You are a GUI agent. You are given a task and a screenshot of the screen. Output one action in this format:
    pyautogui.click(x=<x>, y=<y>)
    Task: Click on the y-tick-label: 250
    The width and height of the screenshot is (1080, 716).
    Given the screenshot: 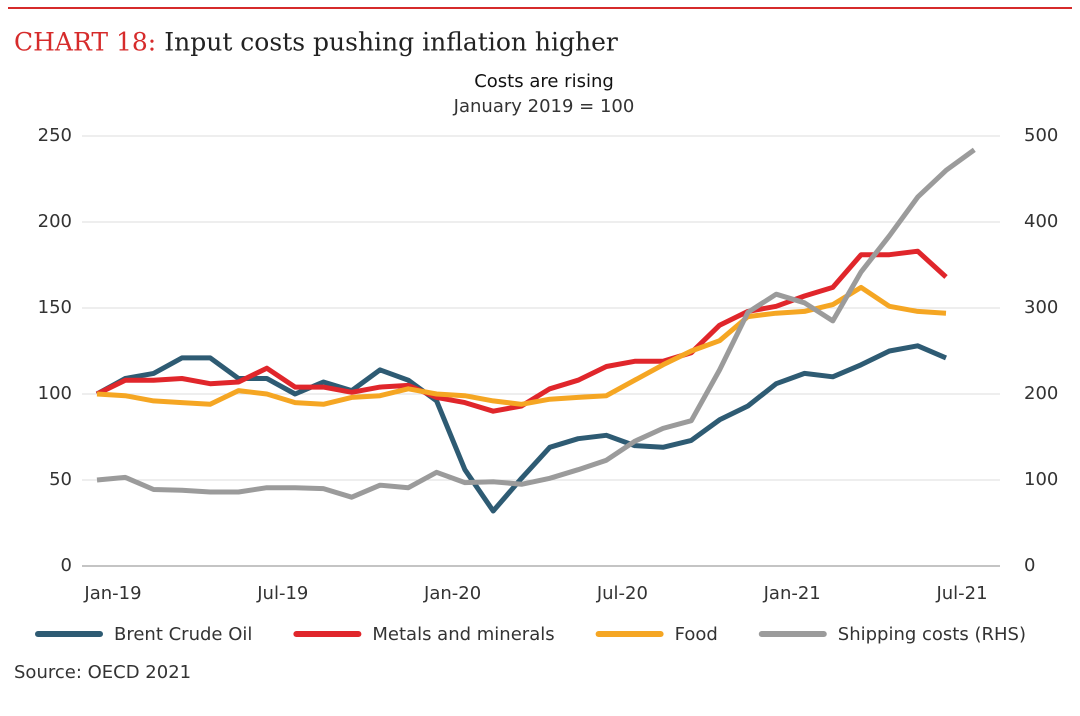 What is the action you would take?
    pyautogui.click(x=55, y=135)
    